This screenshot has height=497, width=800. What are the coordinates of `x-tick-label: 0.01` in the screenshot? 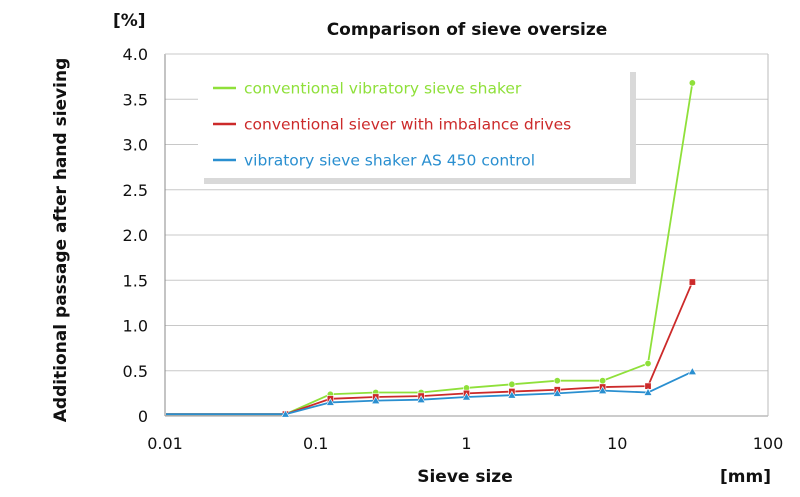 It's located at (165, 443).